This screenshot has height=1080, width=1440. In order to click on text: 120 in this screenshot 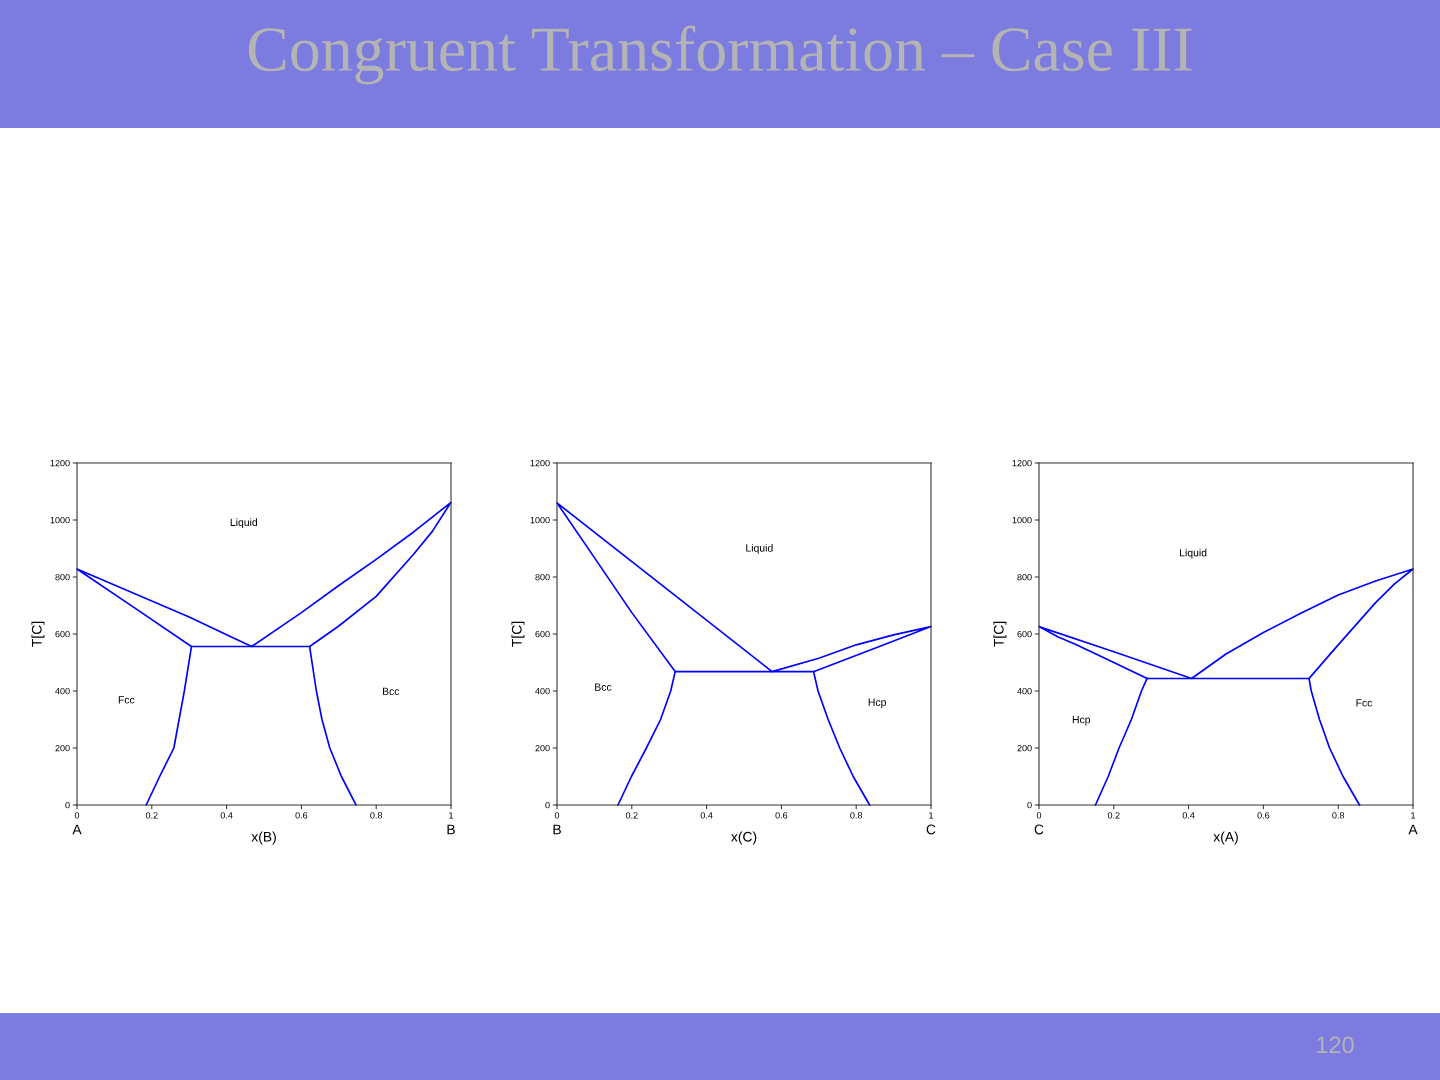, I will do `click(1335, 1045)`.